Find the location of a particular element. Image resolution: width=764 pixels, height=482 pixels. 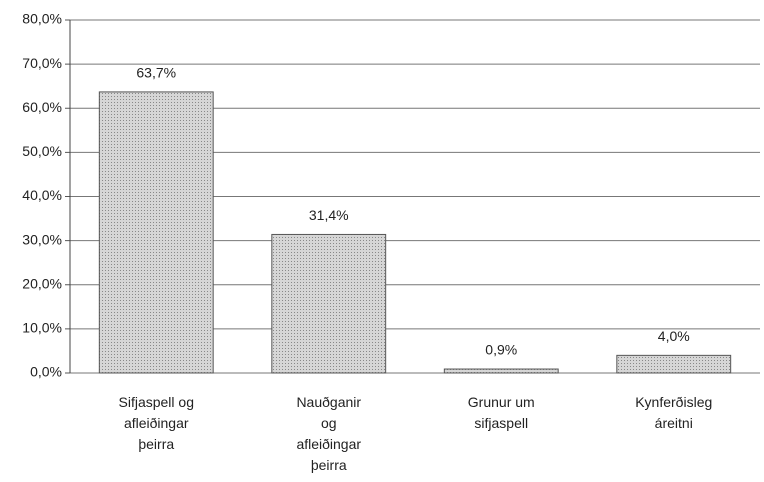

y-tick-label: 30,0% is located at coordinates (42, 239).